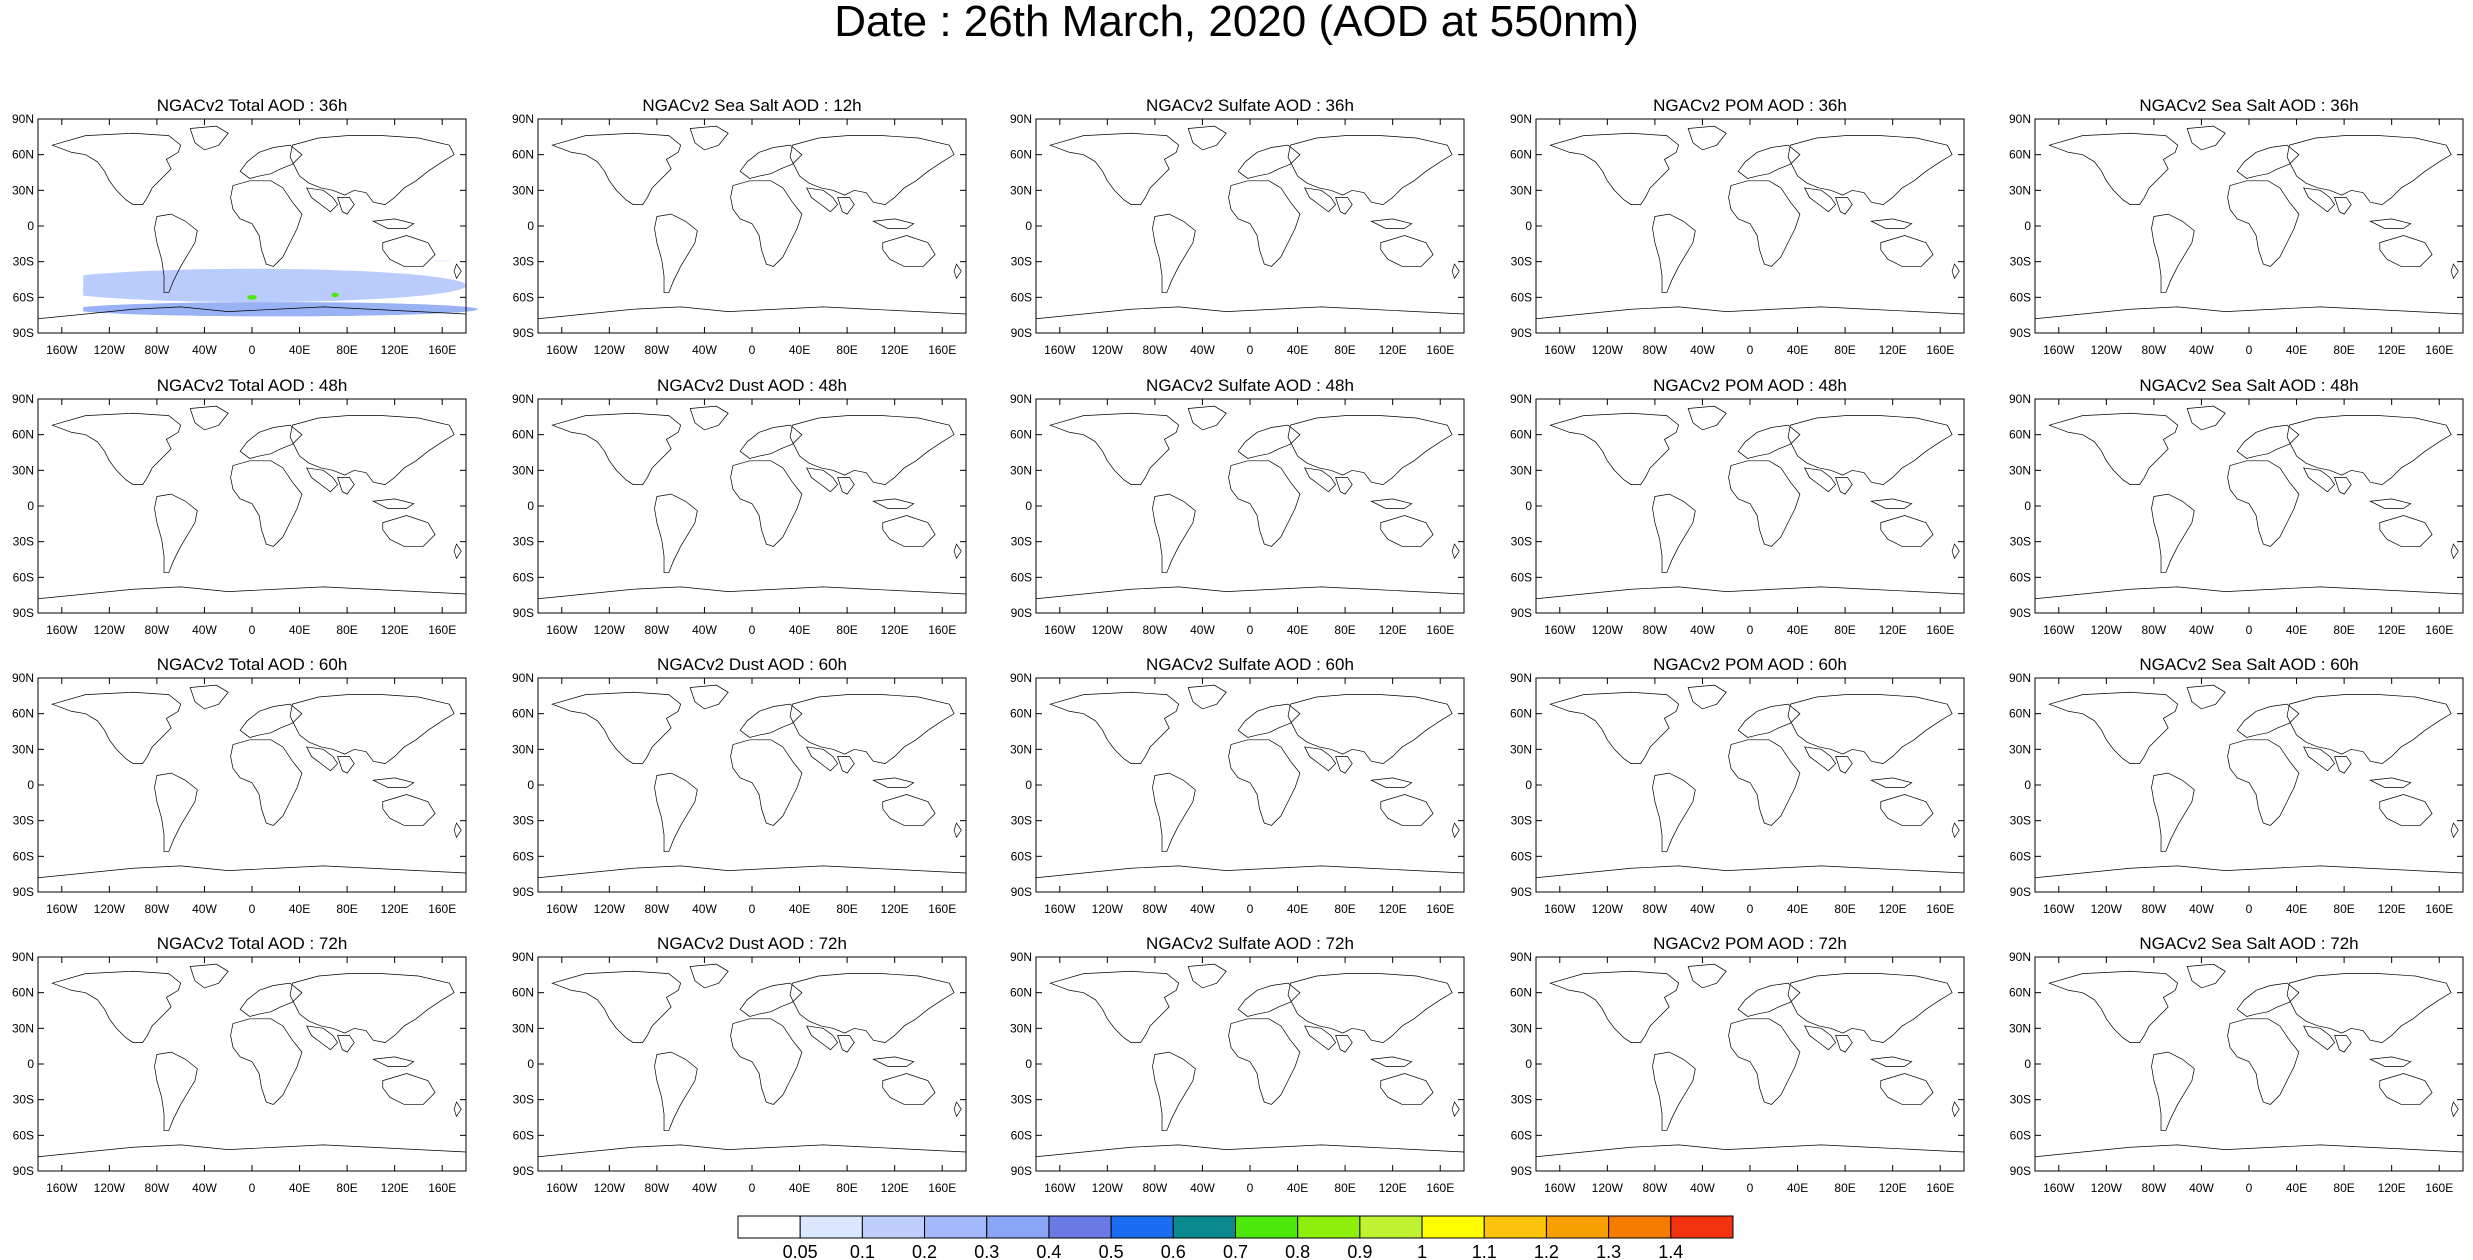  I want to click on colorbar-label: 0.5, so click(1111, 1251).